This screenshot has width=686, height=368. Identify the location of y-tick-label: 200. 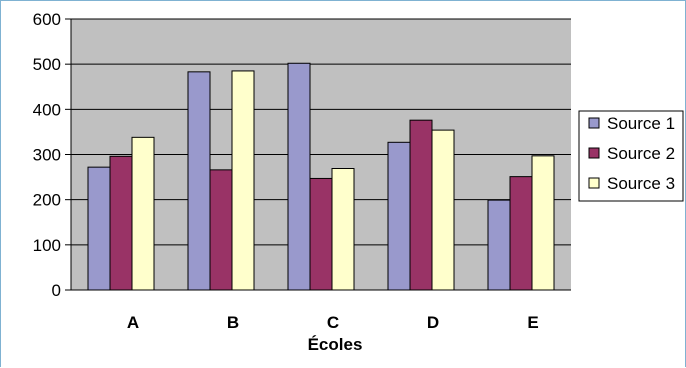
(47, 200).